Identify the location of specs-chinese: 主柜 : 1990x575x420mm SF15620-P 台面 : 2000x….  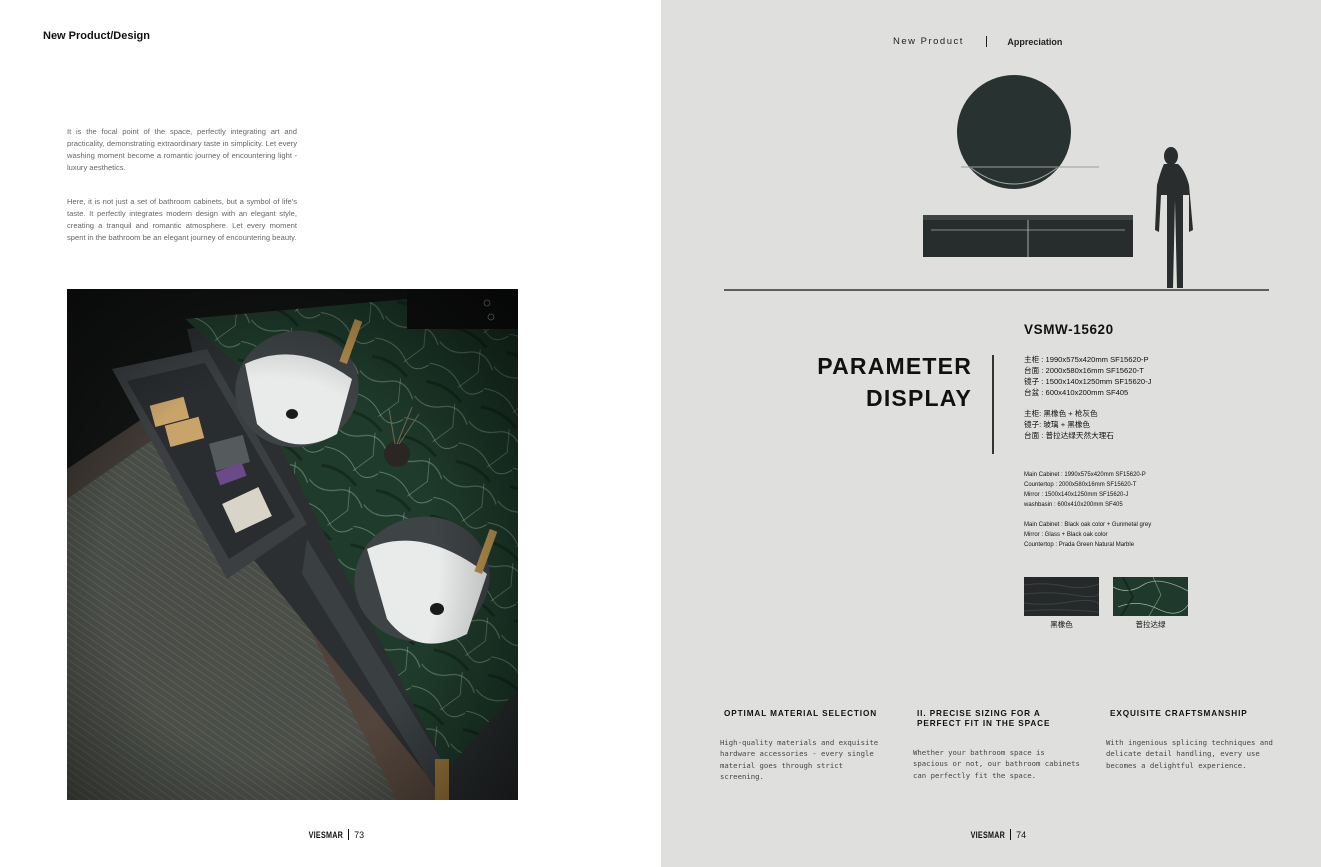
(1087, 397).